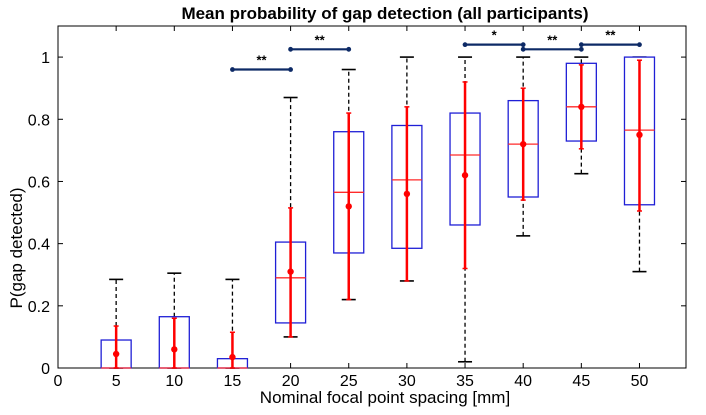 The image size is (706, 415). I want to click on x-tick-label: 5, so click(116, 381).